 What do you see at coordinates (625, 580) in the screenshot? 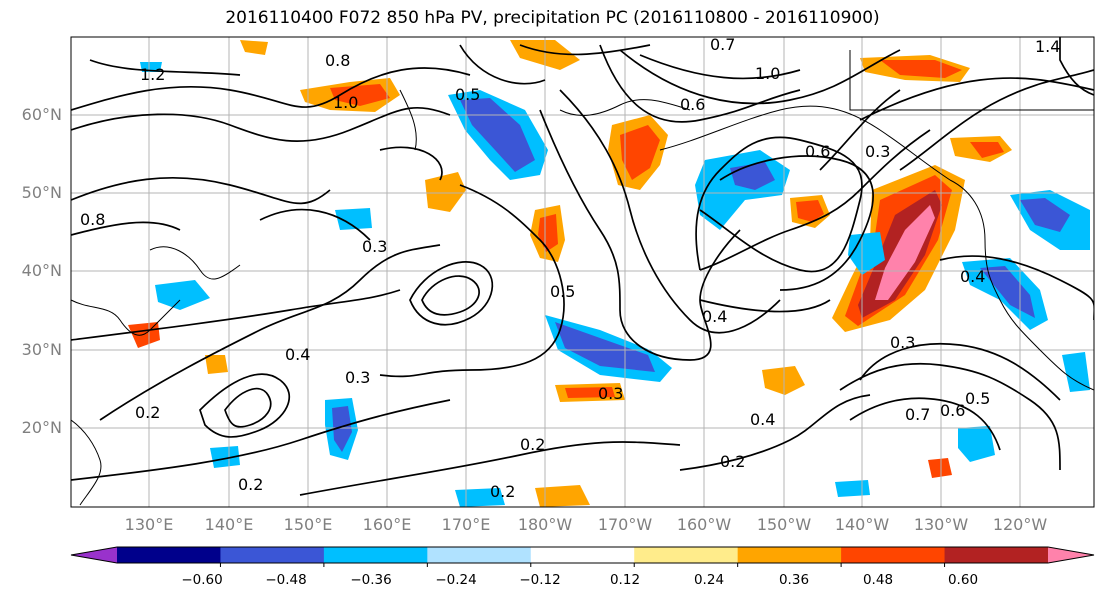
I see `colorbar-tick-label: 0.12` at bounding box center [625, 580].